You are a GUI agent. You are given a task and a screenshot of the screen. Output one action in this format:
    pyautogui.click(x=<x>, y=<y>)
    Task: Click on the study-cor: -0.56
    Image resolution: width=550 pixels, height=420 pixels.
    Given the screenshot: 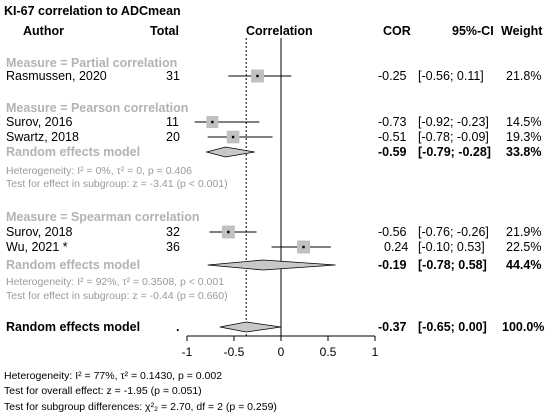 What is the action you would take?
    pyautogui.click(x=392, y=232)
    